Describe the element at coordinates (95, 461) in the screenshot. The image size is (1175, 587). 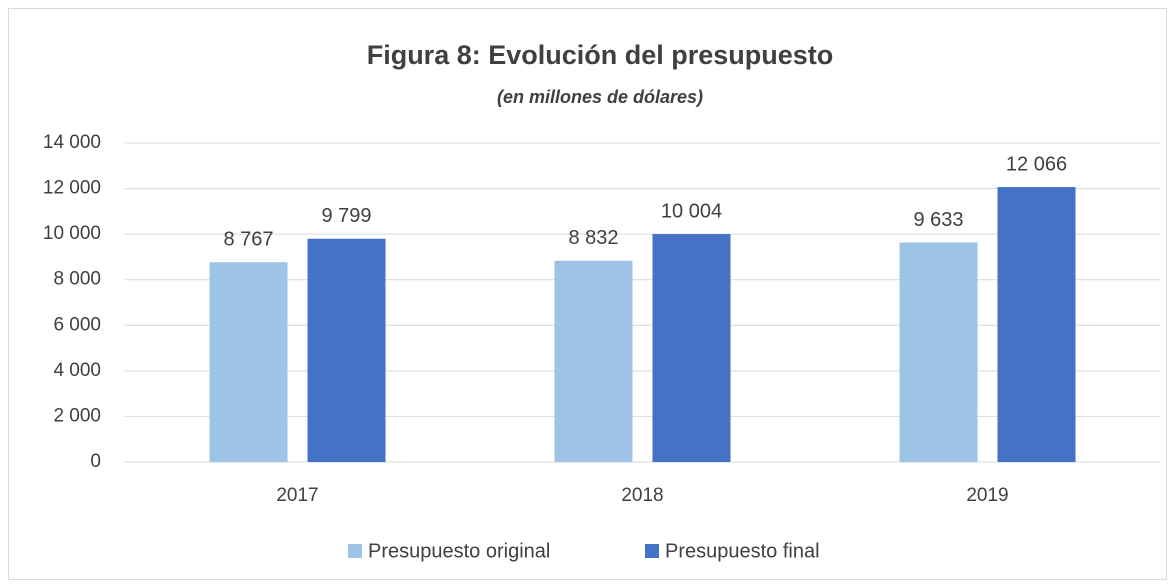
I see `y-tick-label: 0` at that location.